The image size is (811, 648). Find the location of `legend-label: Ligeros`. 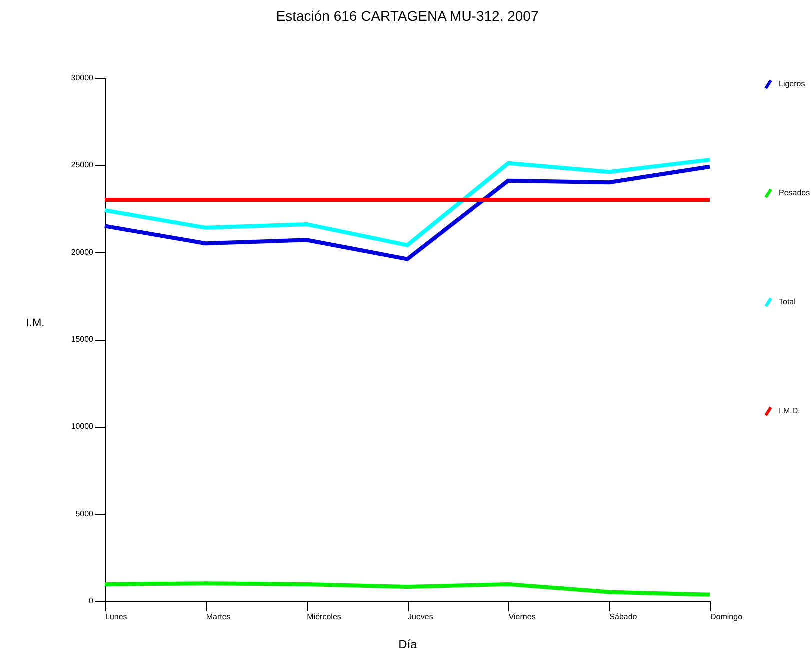

legend-label: Ligeros is located at coordinates (792, 84).